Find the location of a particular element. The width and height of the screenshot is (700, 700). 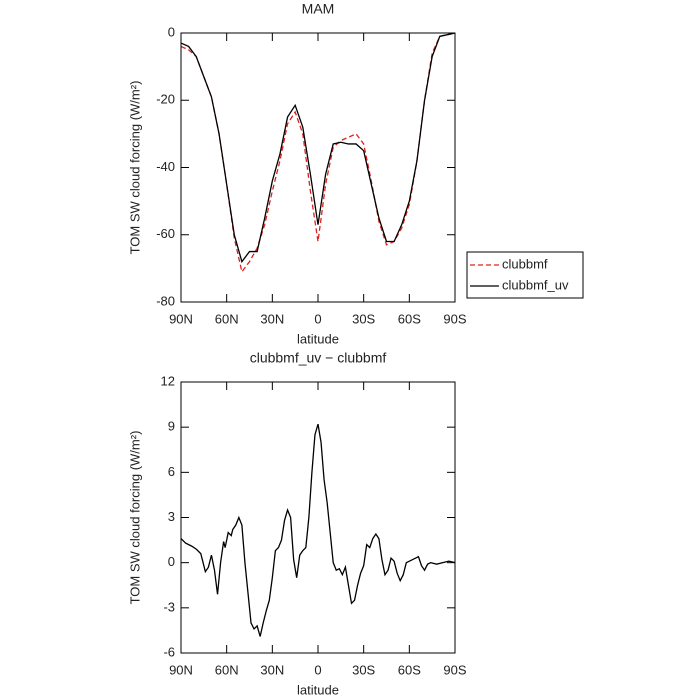

y-tick-label: 12 is located at coordinates (168, 380).